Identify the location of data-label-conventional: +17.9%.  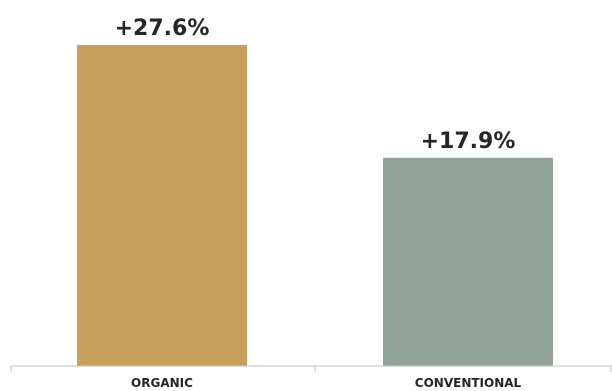
(468, 141).